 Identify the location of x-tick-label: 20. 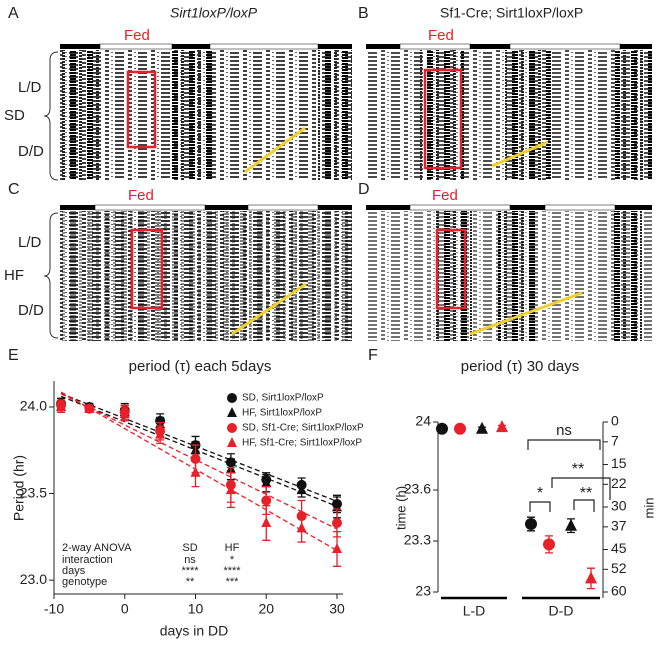
(266, 609).